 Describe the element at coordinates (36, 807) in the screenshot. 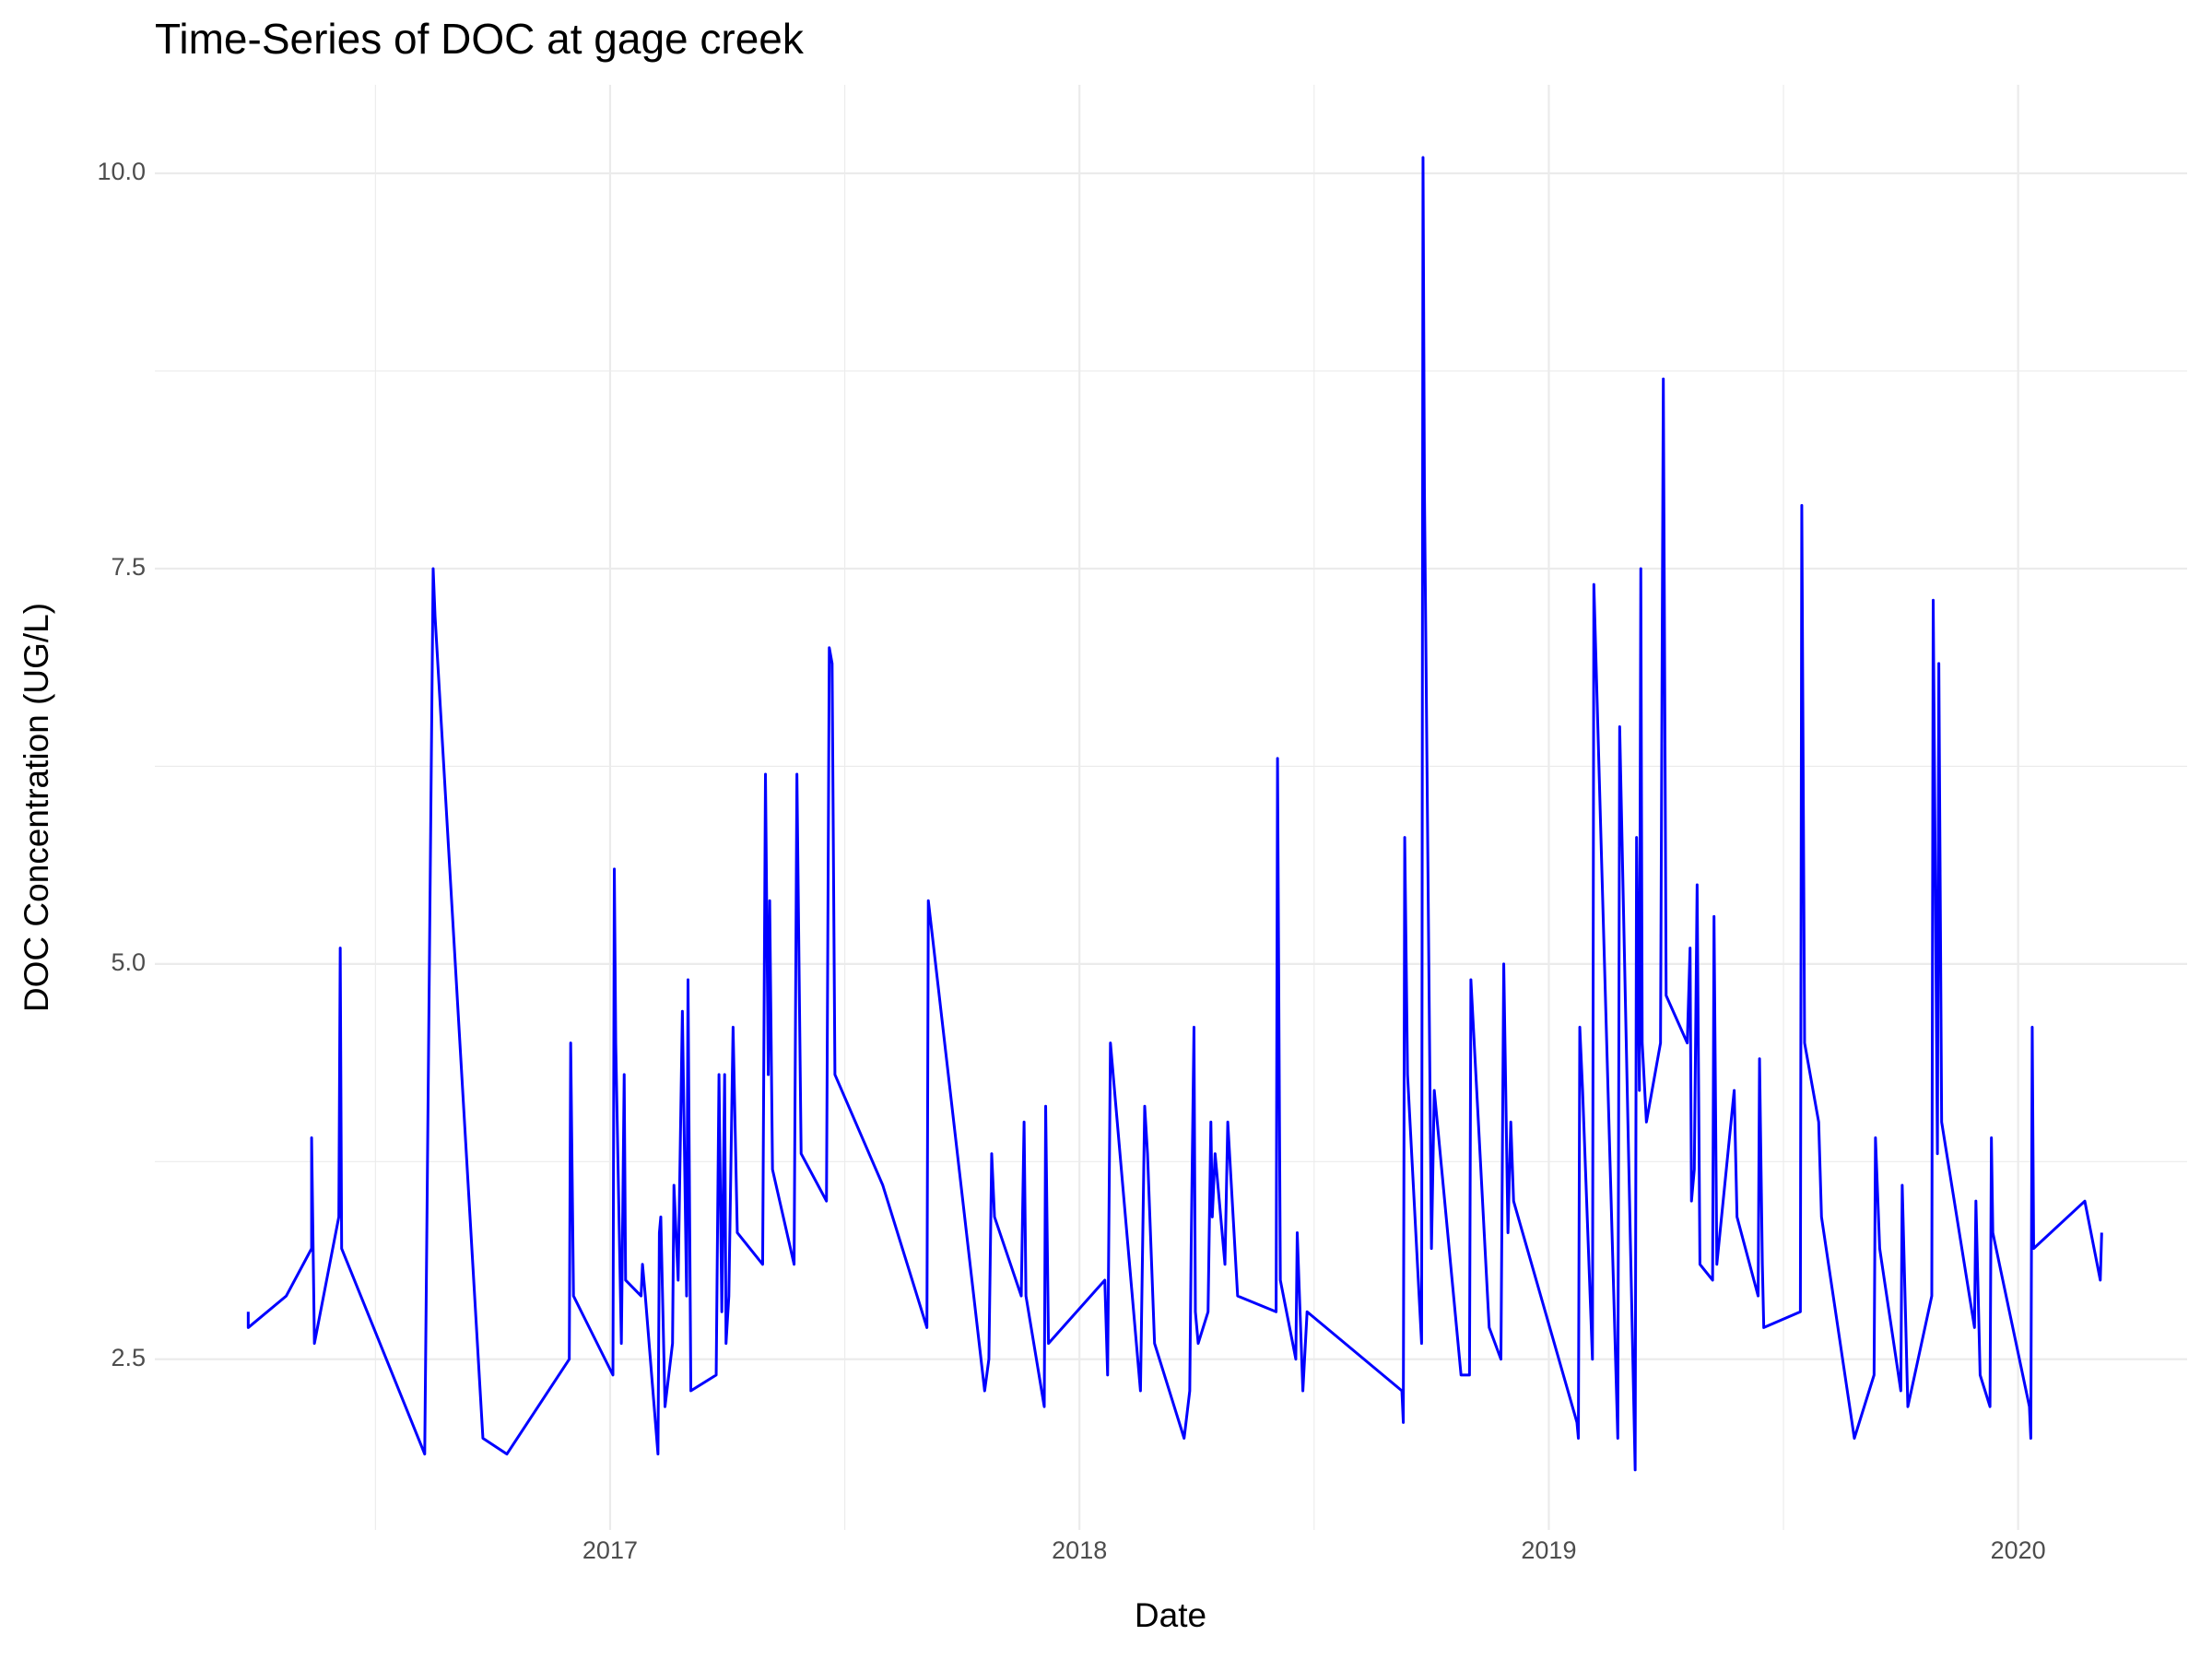

I see `y-axis-title: DOC Concentration (UG/L)` at that location.